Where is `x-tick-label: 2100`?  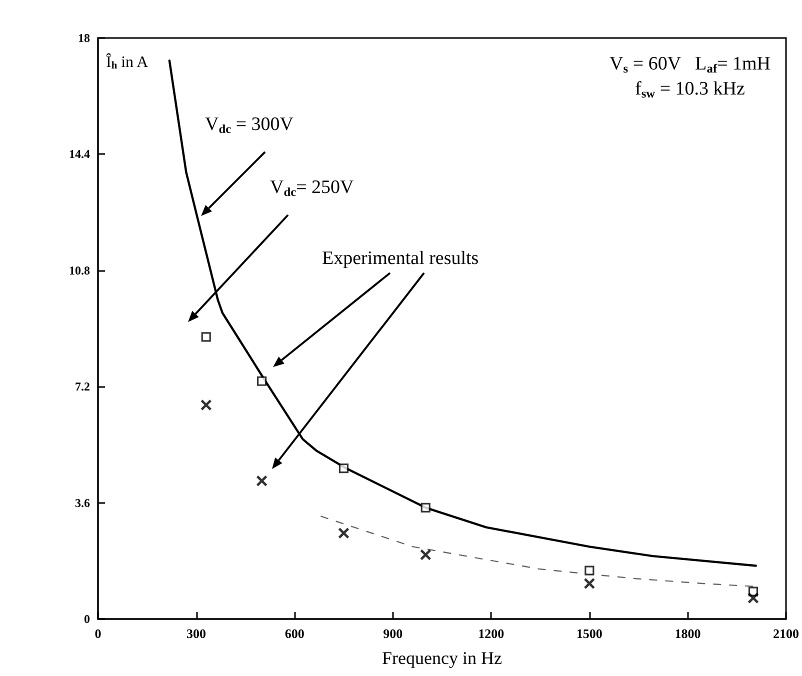
x-tick-label: 2100 is located at coordinates (786, 633).